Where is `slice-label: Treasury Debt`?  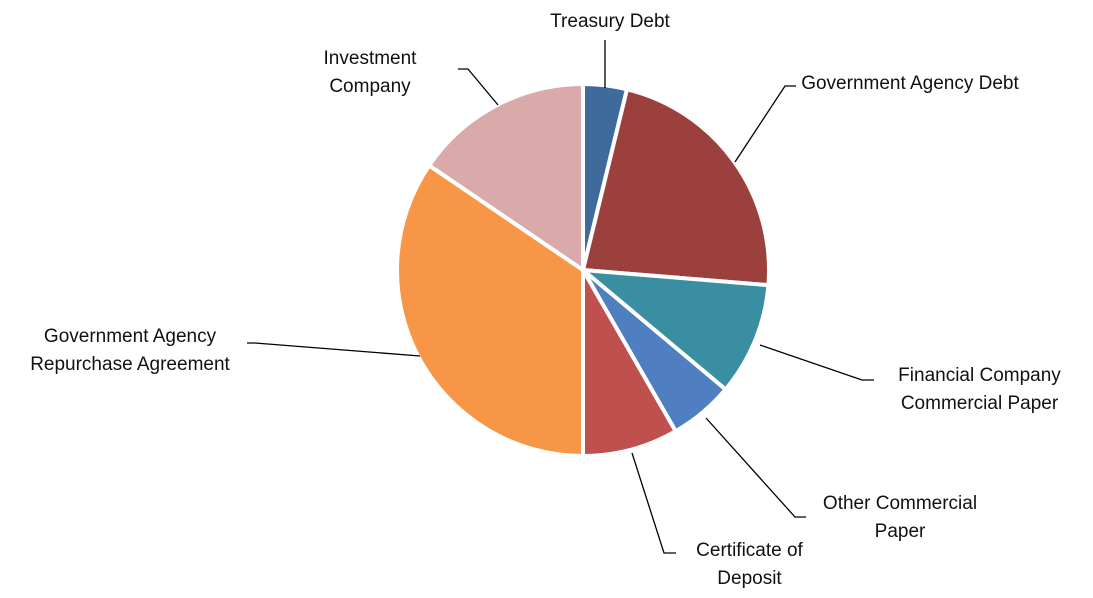
slice-label: Treasury Debt is located at coordinates (610, 21).